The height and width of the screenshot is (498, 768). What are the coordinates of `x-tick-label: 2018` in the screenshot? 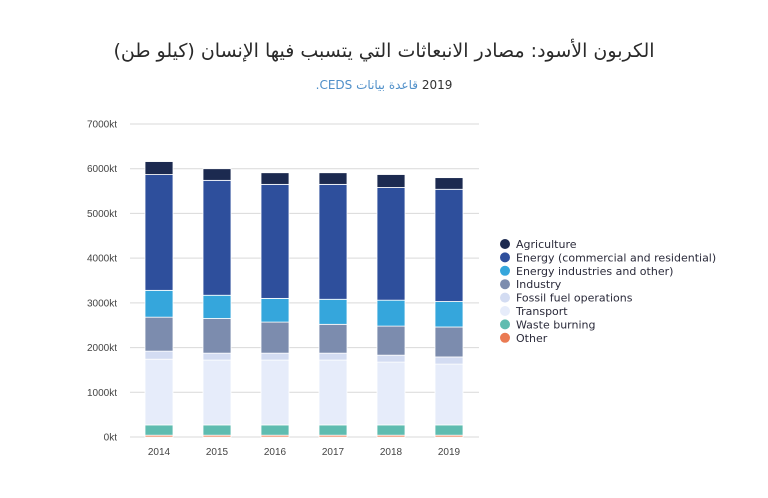 It's located at (391, 452).